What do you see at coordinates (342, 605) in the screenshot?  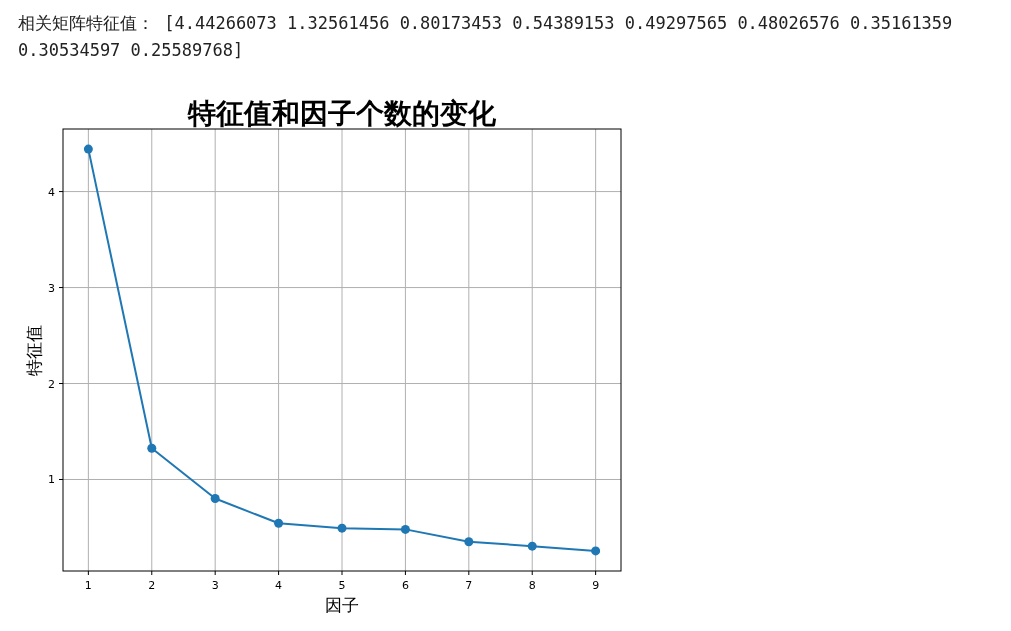 I see `x-axis-title: 因子` at bounding box center [342, 605].